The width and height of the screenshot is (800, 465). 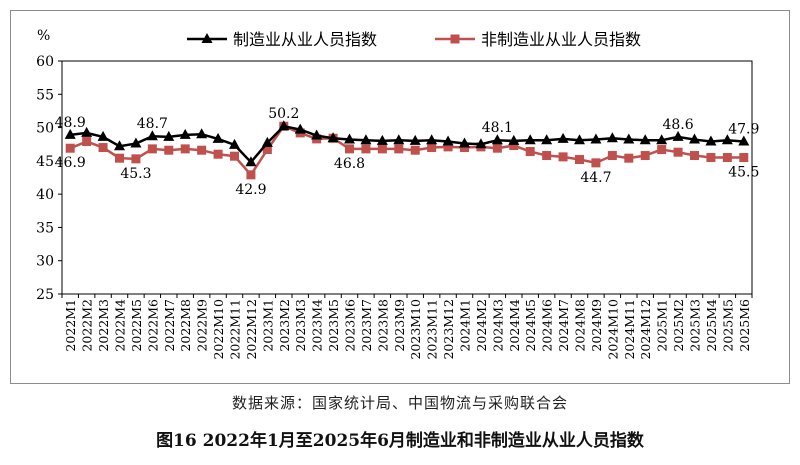 I want to click on x-tick-label: 2022M6, so click(x=152, y=325).